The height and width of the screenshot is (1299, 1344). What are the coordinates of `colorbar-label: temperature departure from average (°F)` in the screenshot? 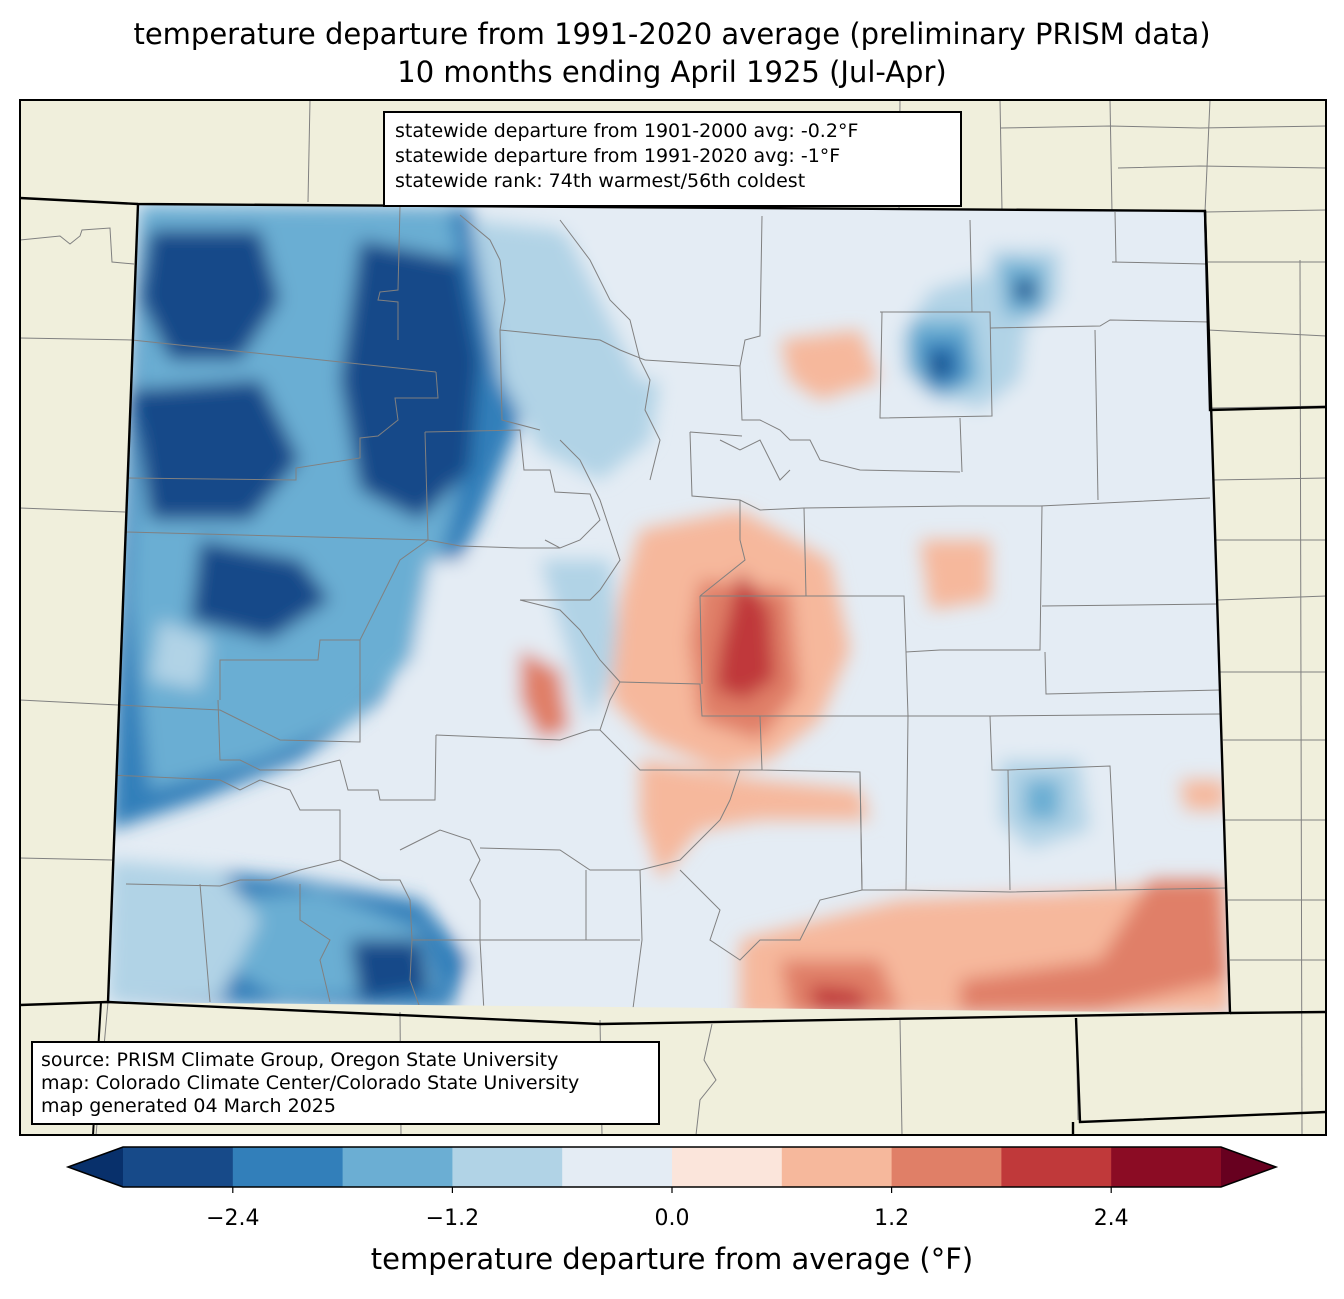 It's located at (672, 1259).